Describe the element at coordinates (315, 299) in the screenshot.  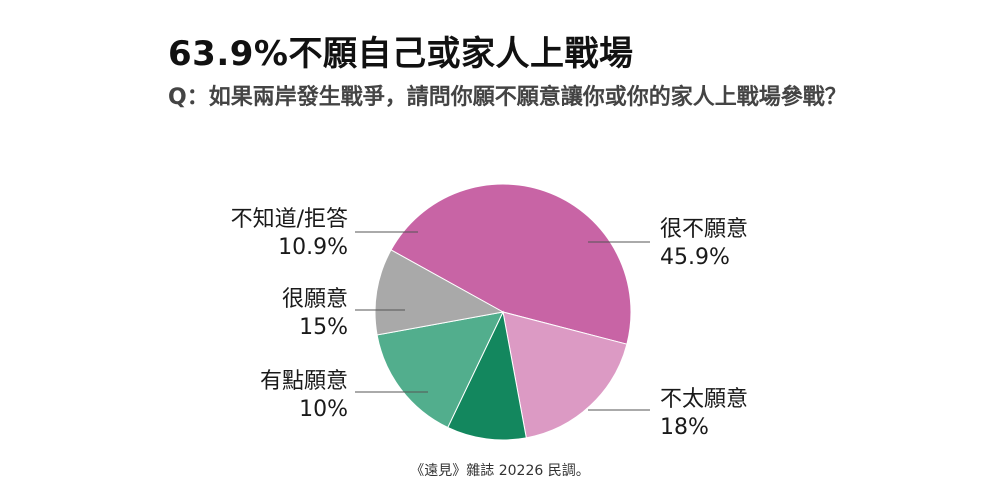
I see `slice-category-label: 很願意` at that location.